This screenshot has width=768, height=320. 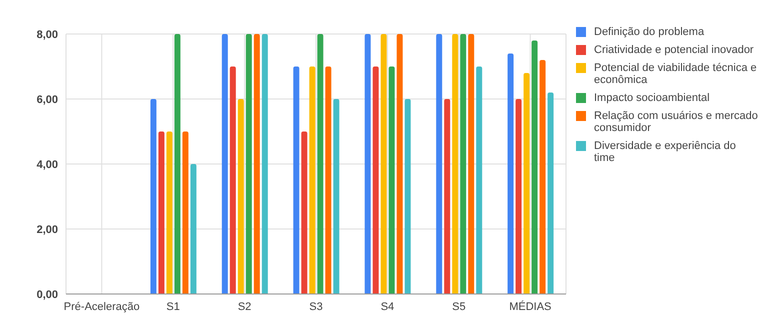 I want to click on legend-label: Relação com usuários e mercado consumidor, so click(x=676, y=122).